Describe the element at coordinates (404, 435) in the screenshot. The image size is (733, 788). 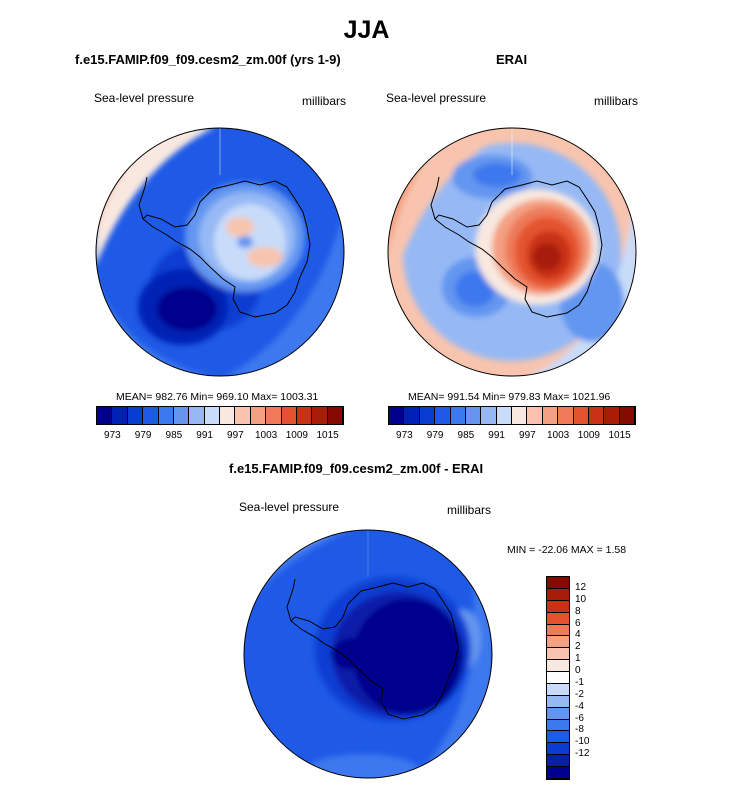
I see `obs-colorbar-tick-label: 973` at that location.